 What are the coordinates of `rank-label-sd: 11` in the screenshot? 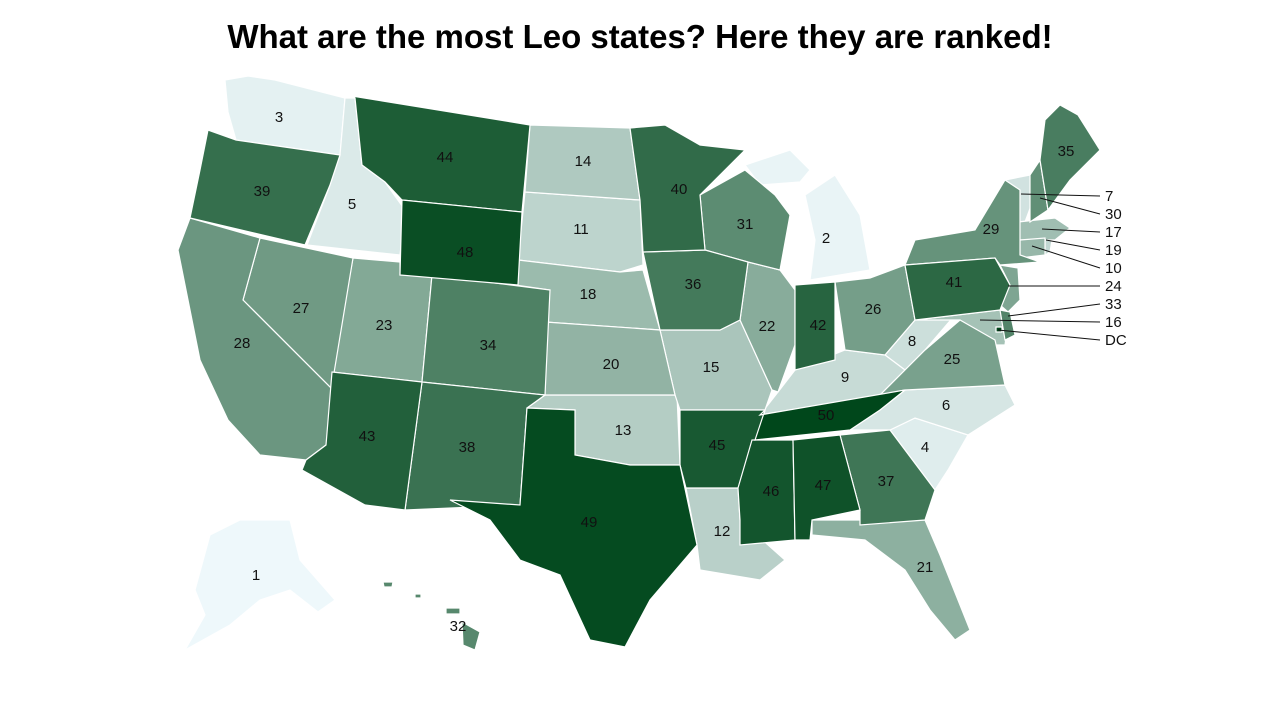 It's located at (581, 229).